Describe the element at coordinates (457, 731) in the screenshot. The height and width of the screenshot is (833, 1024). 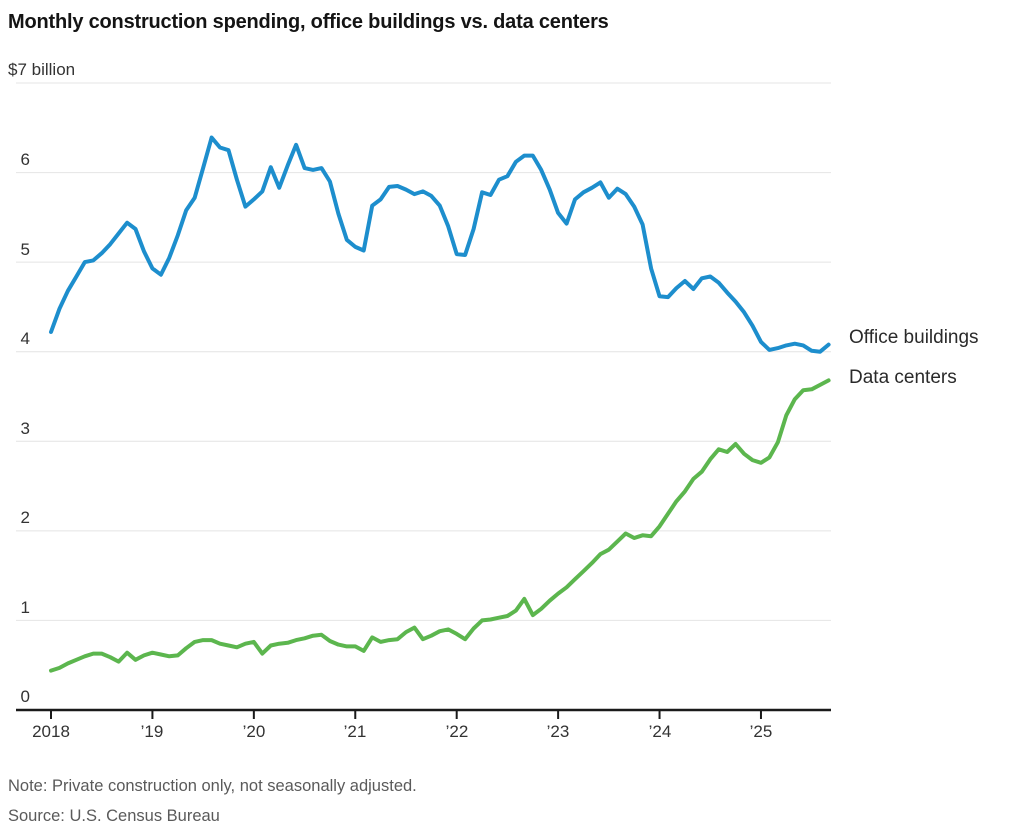
I see `x-tick-22: ’22` at that location.